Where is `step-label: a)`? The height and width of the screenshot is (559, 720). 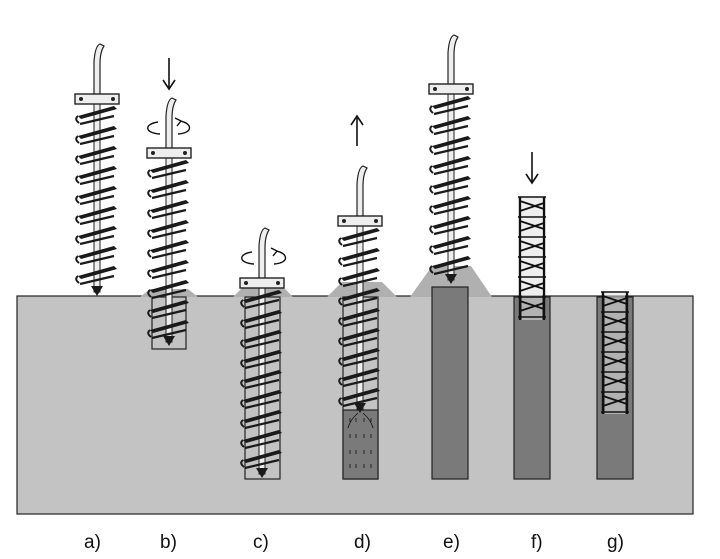
step-label: a) is located at coordinates (92, 542).